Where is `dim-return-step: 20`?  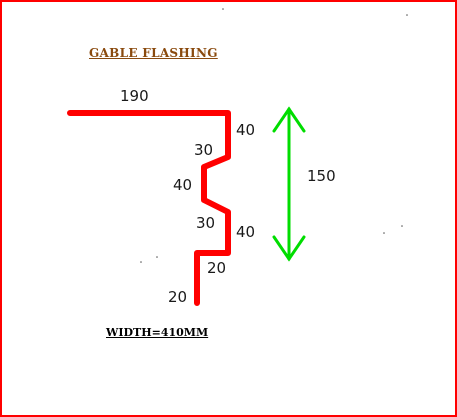 dim-return-step: 20 is located at coordinates (217, 268).